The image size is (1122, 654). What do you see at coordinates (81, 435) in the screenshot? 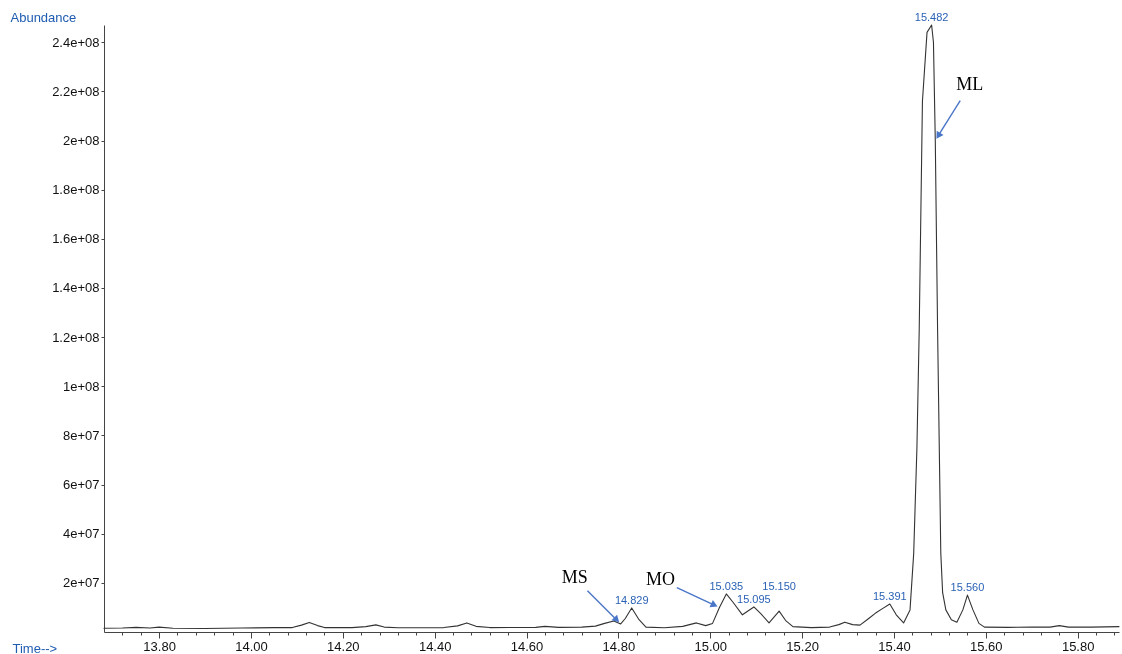
I see `y-tick-label: 8e+07` at bounding box center [81, 435].